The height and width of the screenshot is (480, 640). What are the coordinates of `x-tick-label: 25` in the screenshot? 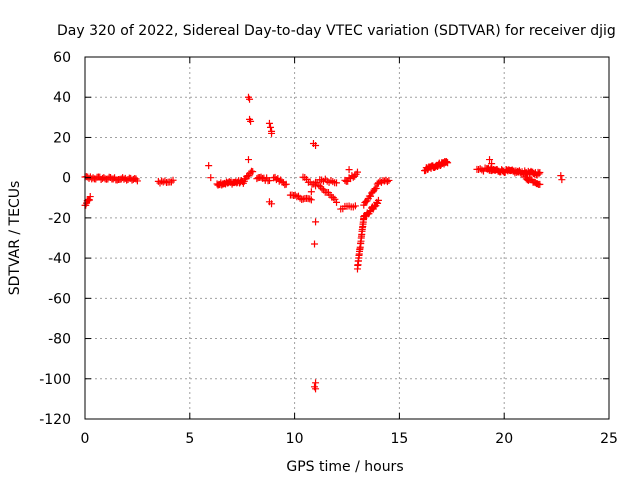 It's located at (609, 439).